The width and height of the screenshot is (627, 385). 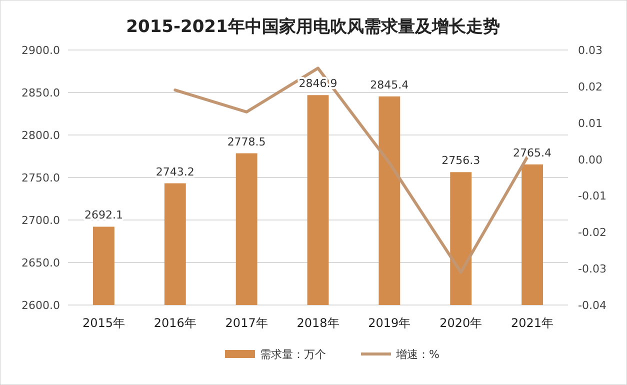 I want to click on x-tick-label: 2017年, so click(x=246, y=323).